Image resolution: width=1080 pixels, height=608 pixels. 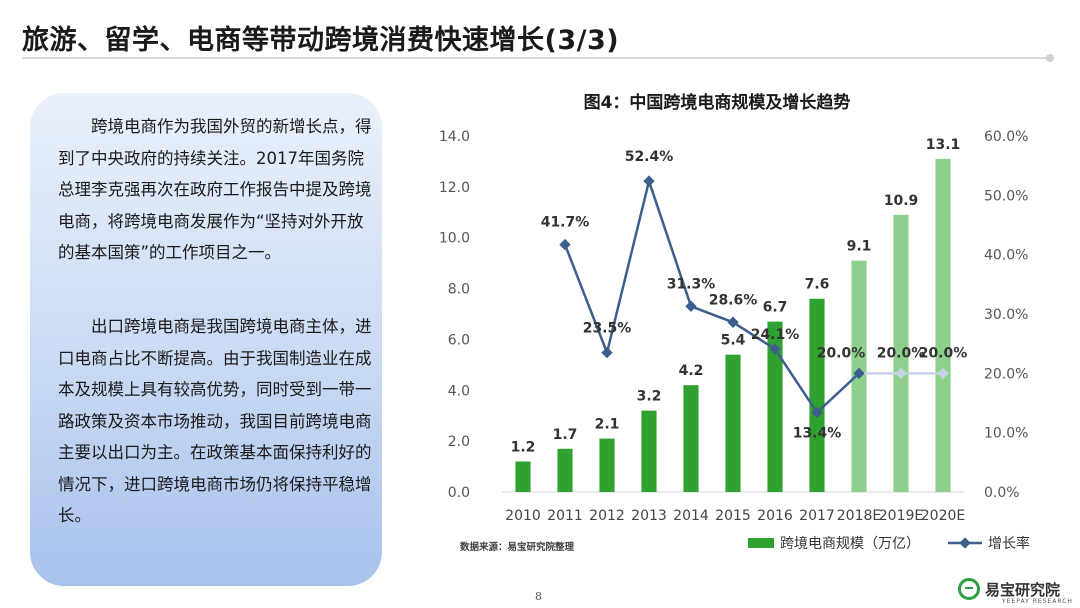 What do you see at coordinates (565, 516) in the screenshot?
I see `x-tick-label: 2011` at bounding box center [565, 516].